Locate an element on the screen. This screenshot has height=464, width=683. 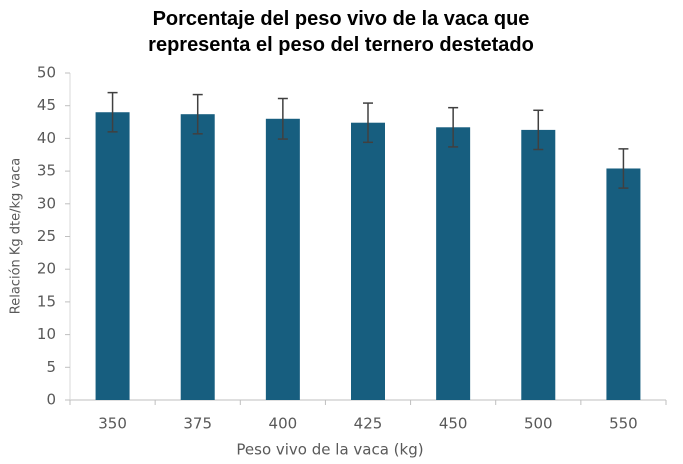
y-tick-label: 20 is located at coordinates (46, 269).